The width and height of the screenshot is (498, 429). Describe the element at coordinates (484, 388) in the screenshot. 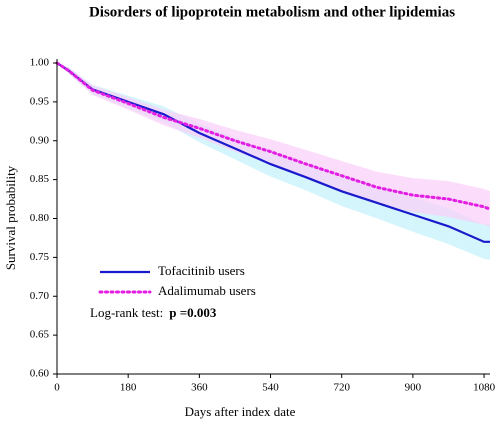

I see `x-tick-label: 1080` at that location.